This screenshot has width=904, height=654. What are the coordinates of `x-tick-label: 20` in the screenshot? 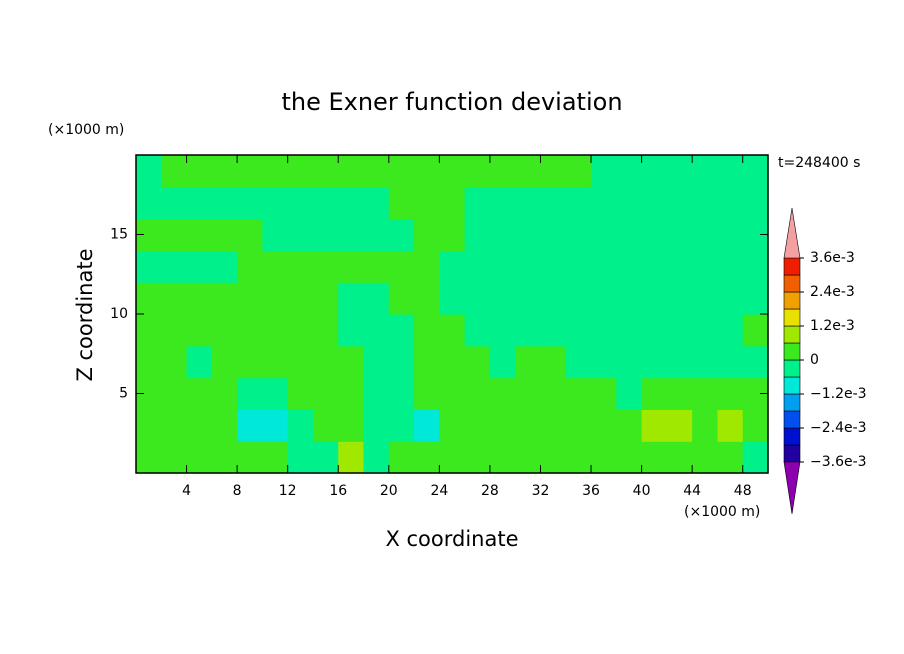 It's located at (389, 491).